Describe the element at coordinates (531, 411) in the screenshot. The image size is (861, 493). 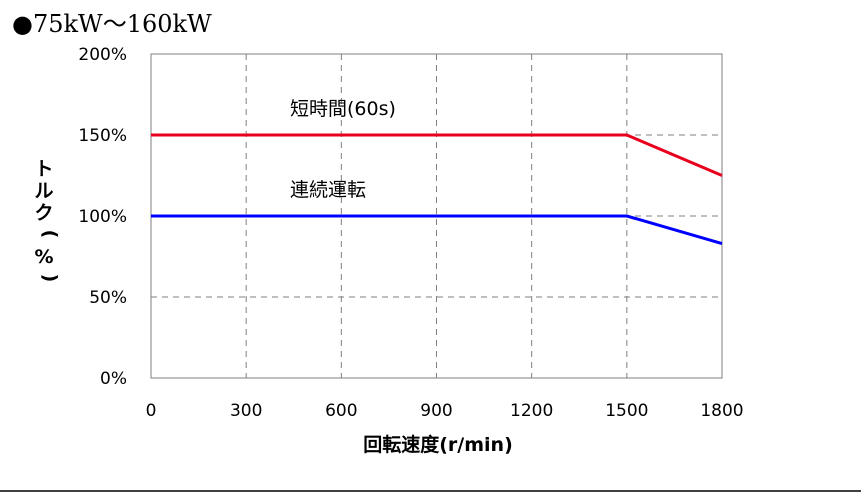
I see `x-tick-label: 1200` at that location.